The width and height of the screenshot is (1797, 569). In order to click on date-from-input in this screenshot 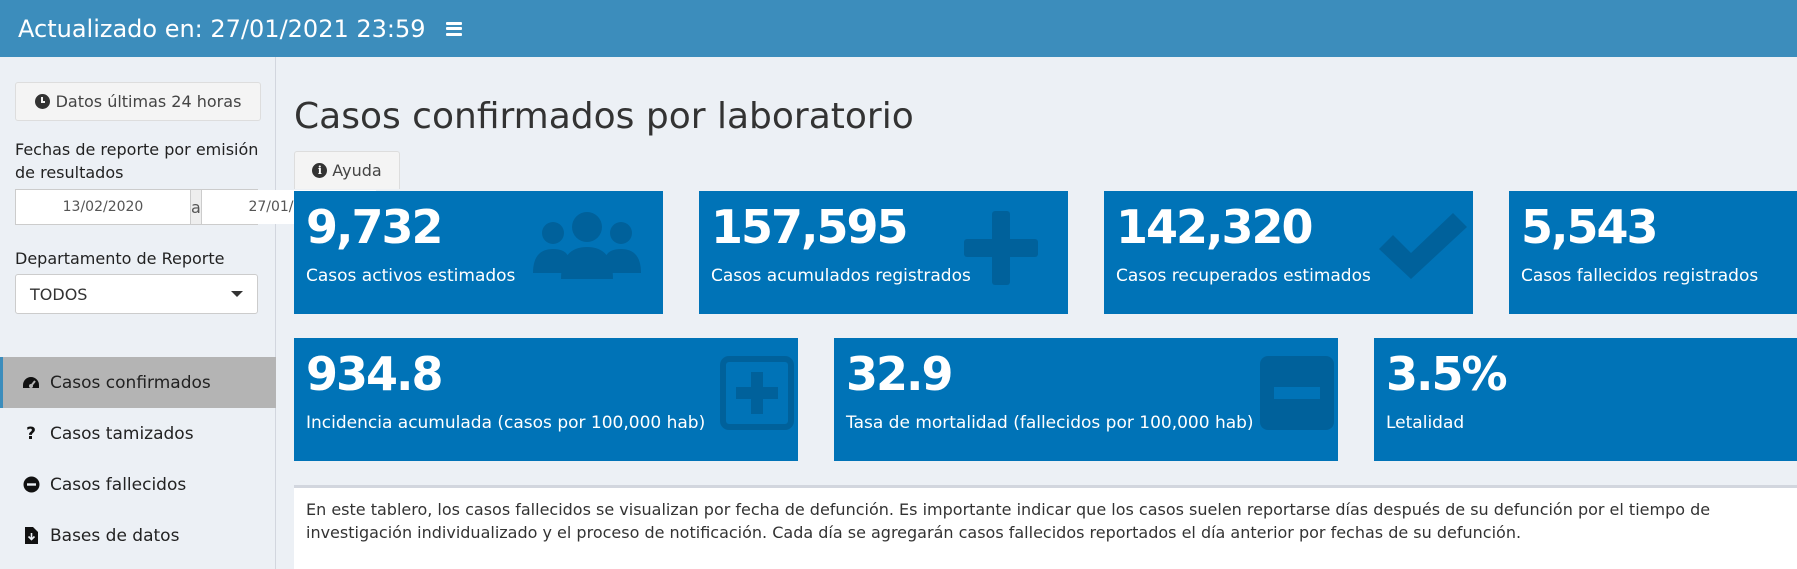, I will do `click(103, 207)`.